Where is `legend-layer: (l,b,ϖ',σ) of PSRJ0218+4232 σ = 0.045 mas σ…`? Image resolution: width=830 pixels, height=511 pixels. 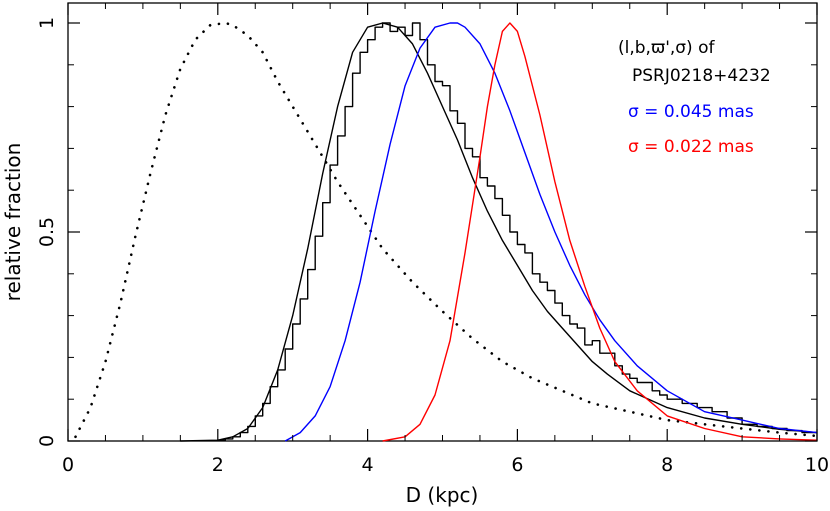
legend-layer: (l,b,ϖ',σ) of PSRJ0218+4232 σ = 0.045 mas σ… is located at coordinates (694, 97).